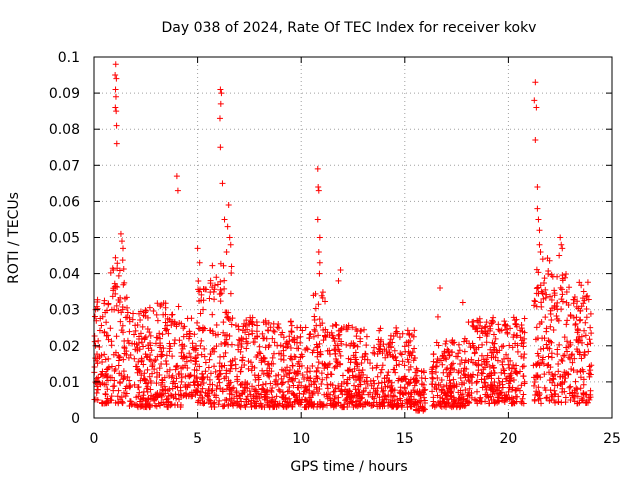 The height and width of the screenshot is (480, 640). What do you see at coordinates (301, 439) in the screenshot?
I see `x-tick-label: 10` at bounding box center [301, 439].